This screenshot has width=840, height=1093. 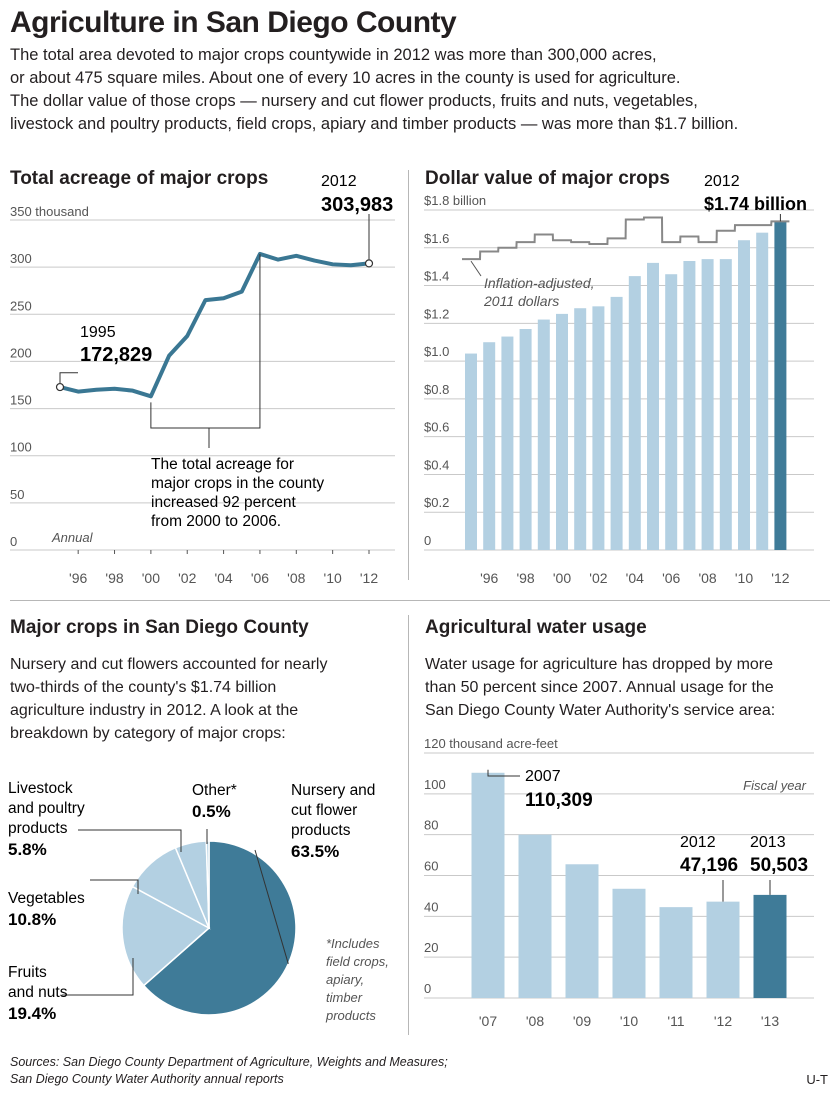 What do you see at coordinates (539, 283) in the screenshot?
I see `inflation-label-line: Inflation-adjusted,` at bounding box center [539, 283].